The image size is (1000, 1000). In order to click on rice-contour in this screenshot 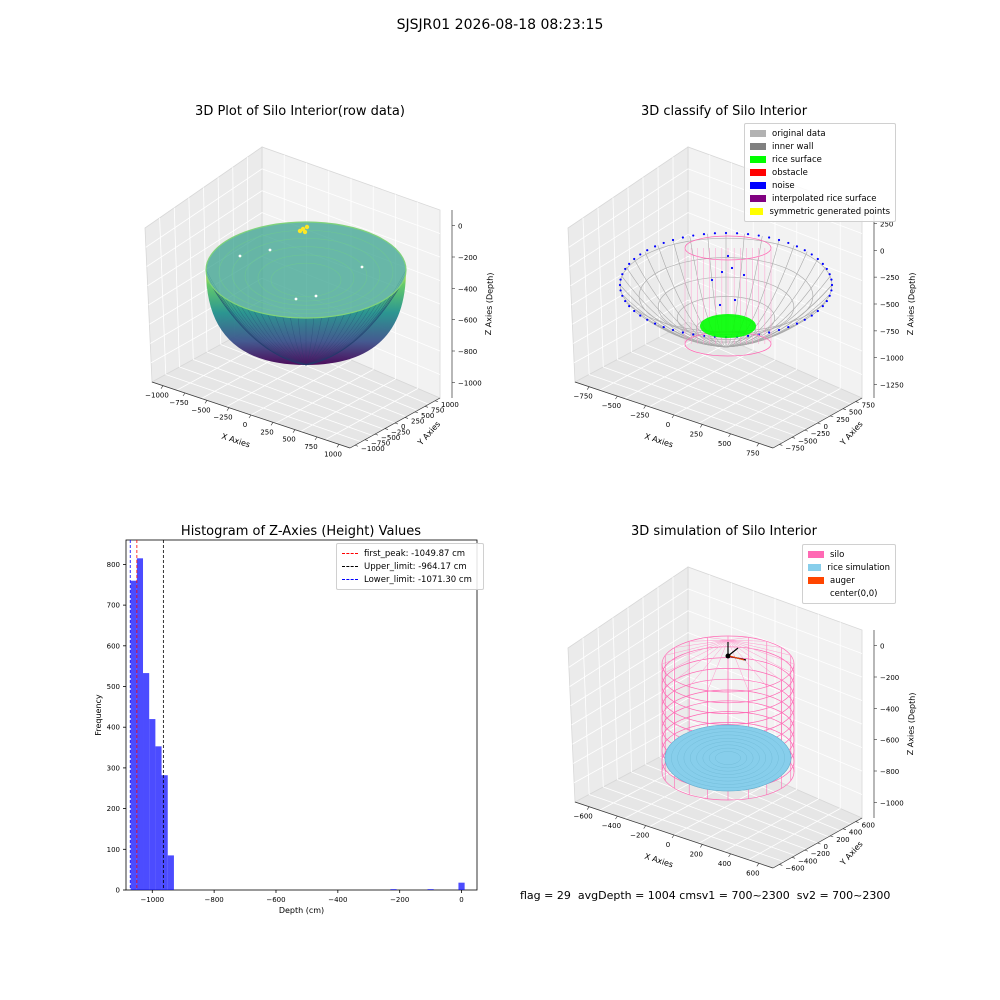, I will do `click(728, 758)`.